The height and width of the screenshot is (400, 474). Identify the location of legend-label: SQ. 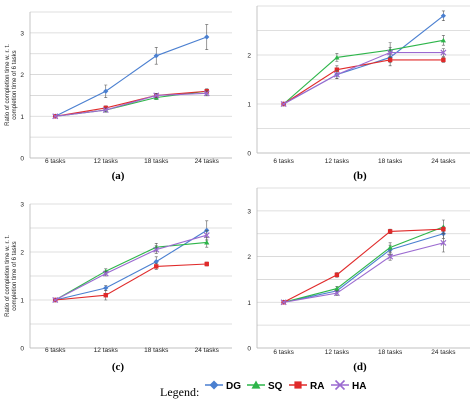
(275, 386).